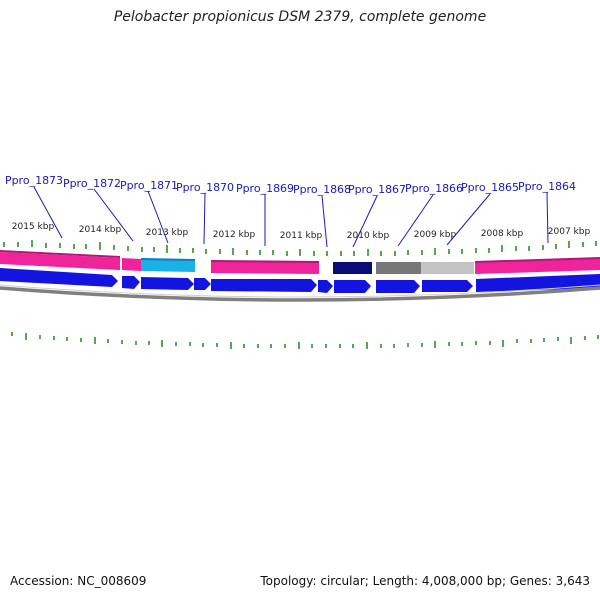 The image size is (600, 600). I want to click on kbp-label: 2012 kbp, so click(234, 235).